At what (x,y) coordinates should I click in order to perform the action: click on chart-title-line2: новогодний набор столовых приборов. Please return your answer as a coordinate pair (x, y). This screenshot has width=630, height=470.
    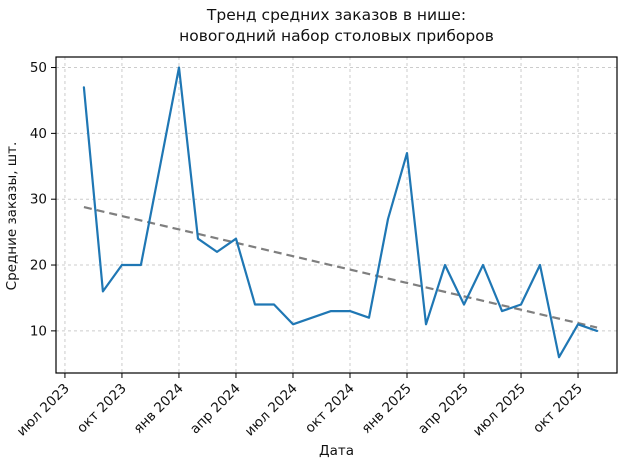
    Looking at the image, I should click on (336, 35).